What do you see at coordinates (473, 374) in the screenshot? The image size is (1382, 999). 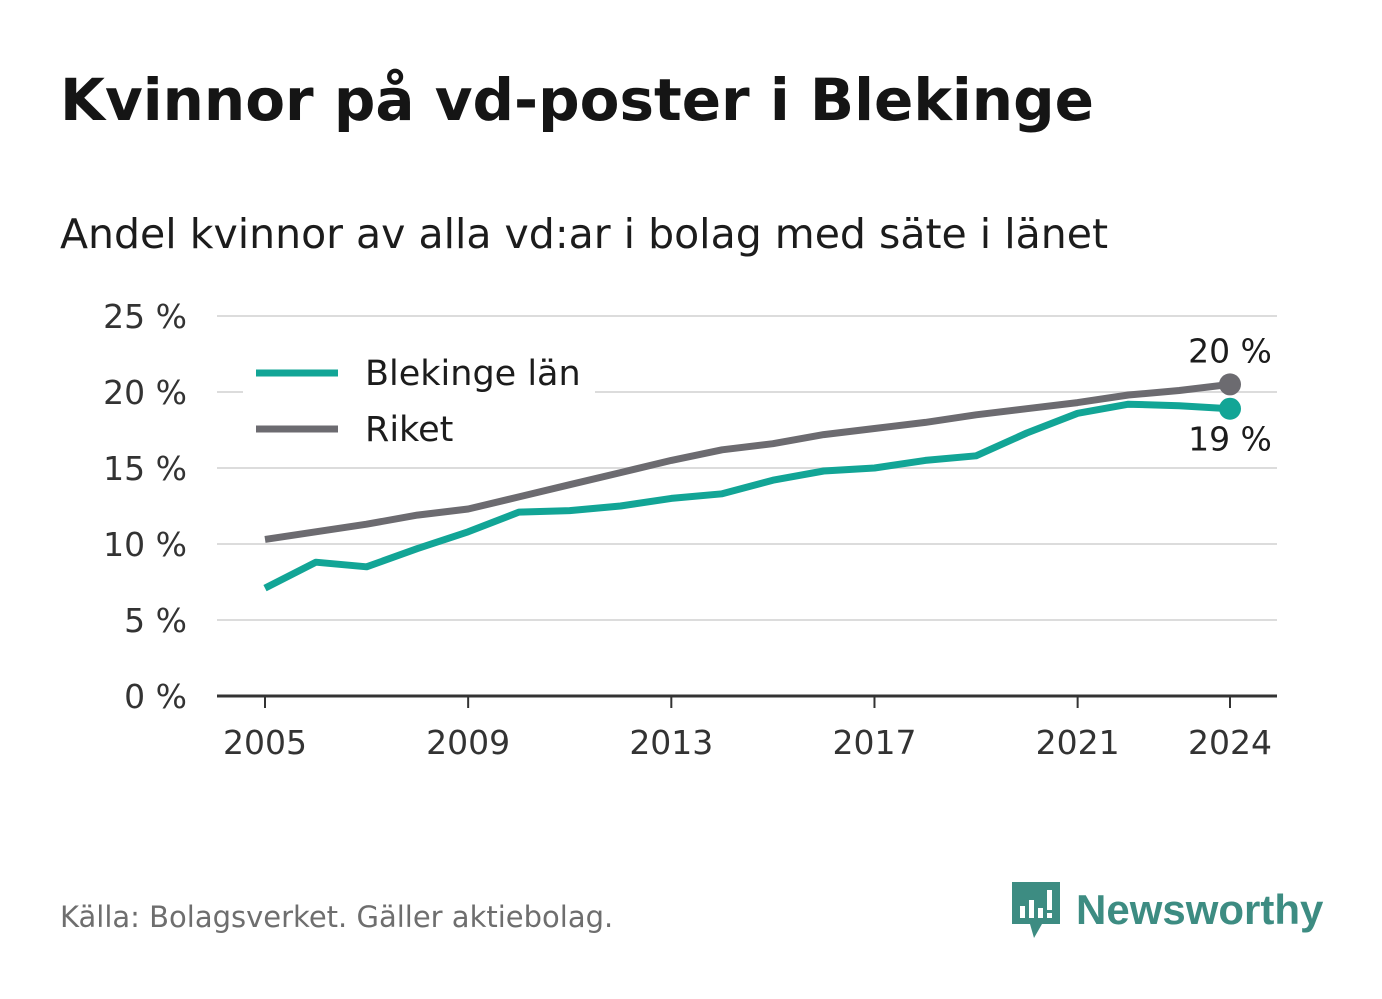 I see `legend-label: Blekinge län` at bounding box center [473, 374].